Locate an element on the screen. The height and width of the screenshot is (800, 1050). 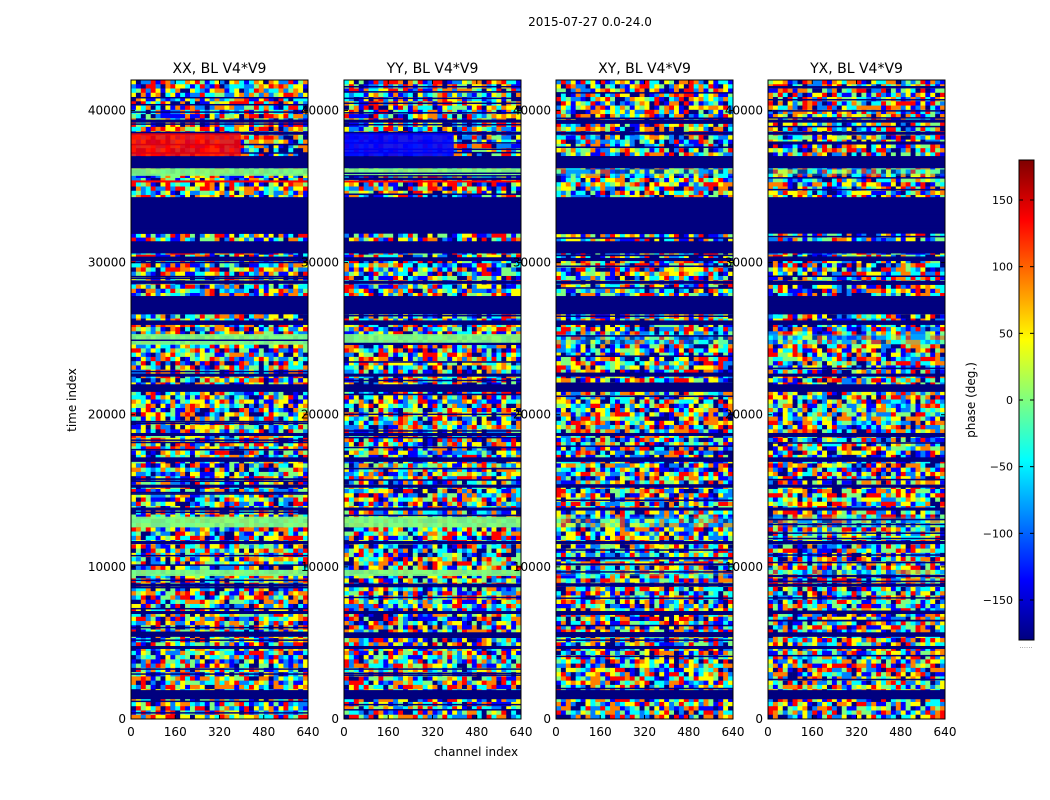
colorbar-tick-label: −150 is located at coordinates (998, 600).